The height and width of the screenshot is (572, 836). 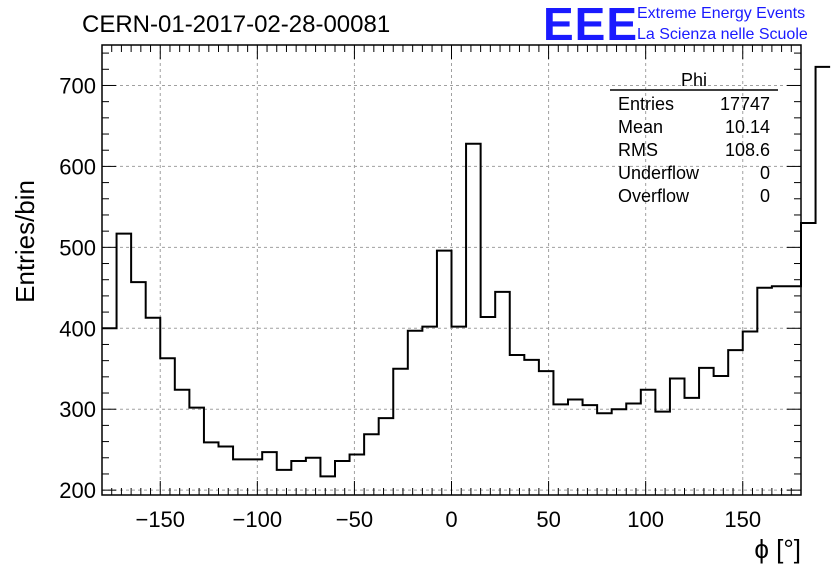 I want to click on stats-value: 10.14, so click(x=747, y=127).